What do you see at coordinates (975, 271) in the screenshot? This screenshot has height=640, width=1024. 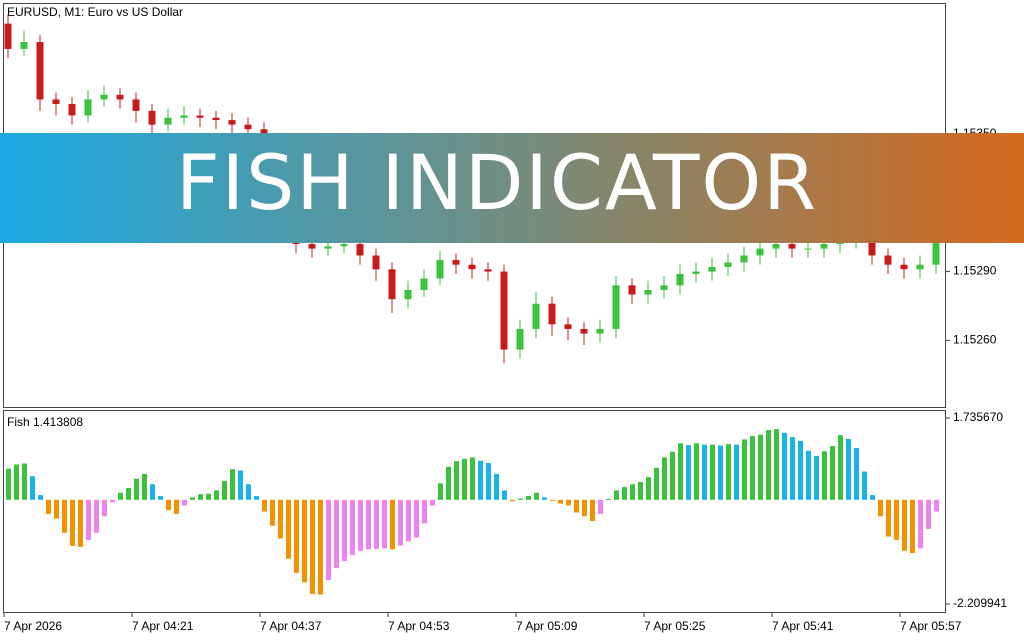 I see `y-tick-label: 1.15290` at bounding box center [975, 271].